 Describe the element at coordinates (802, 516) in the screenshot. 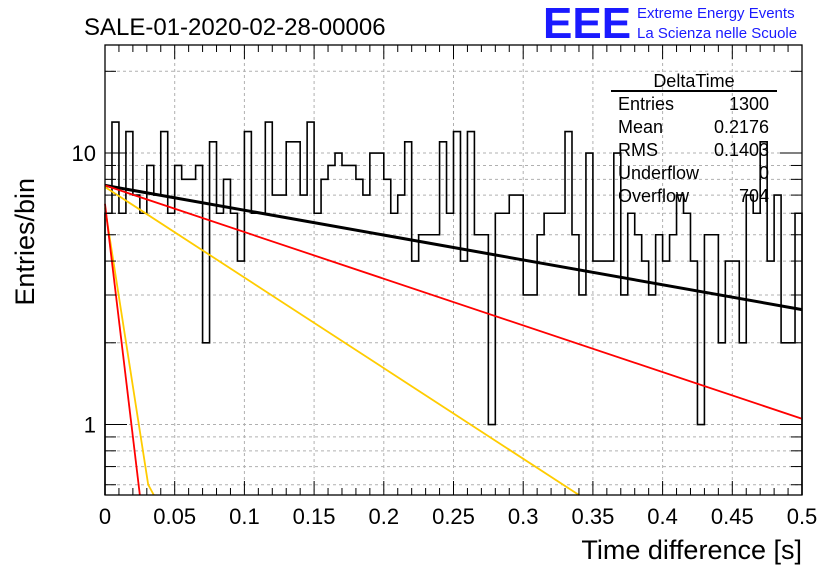

I see `x-tick-label: 0.5` at that location.